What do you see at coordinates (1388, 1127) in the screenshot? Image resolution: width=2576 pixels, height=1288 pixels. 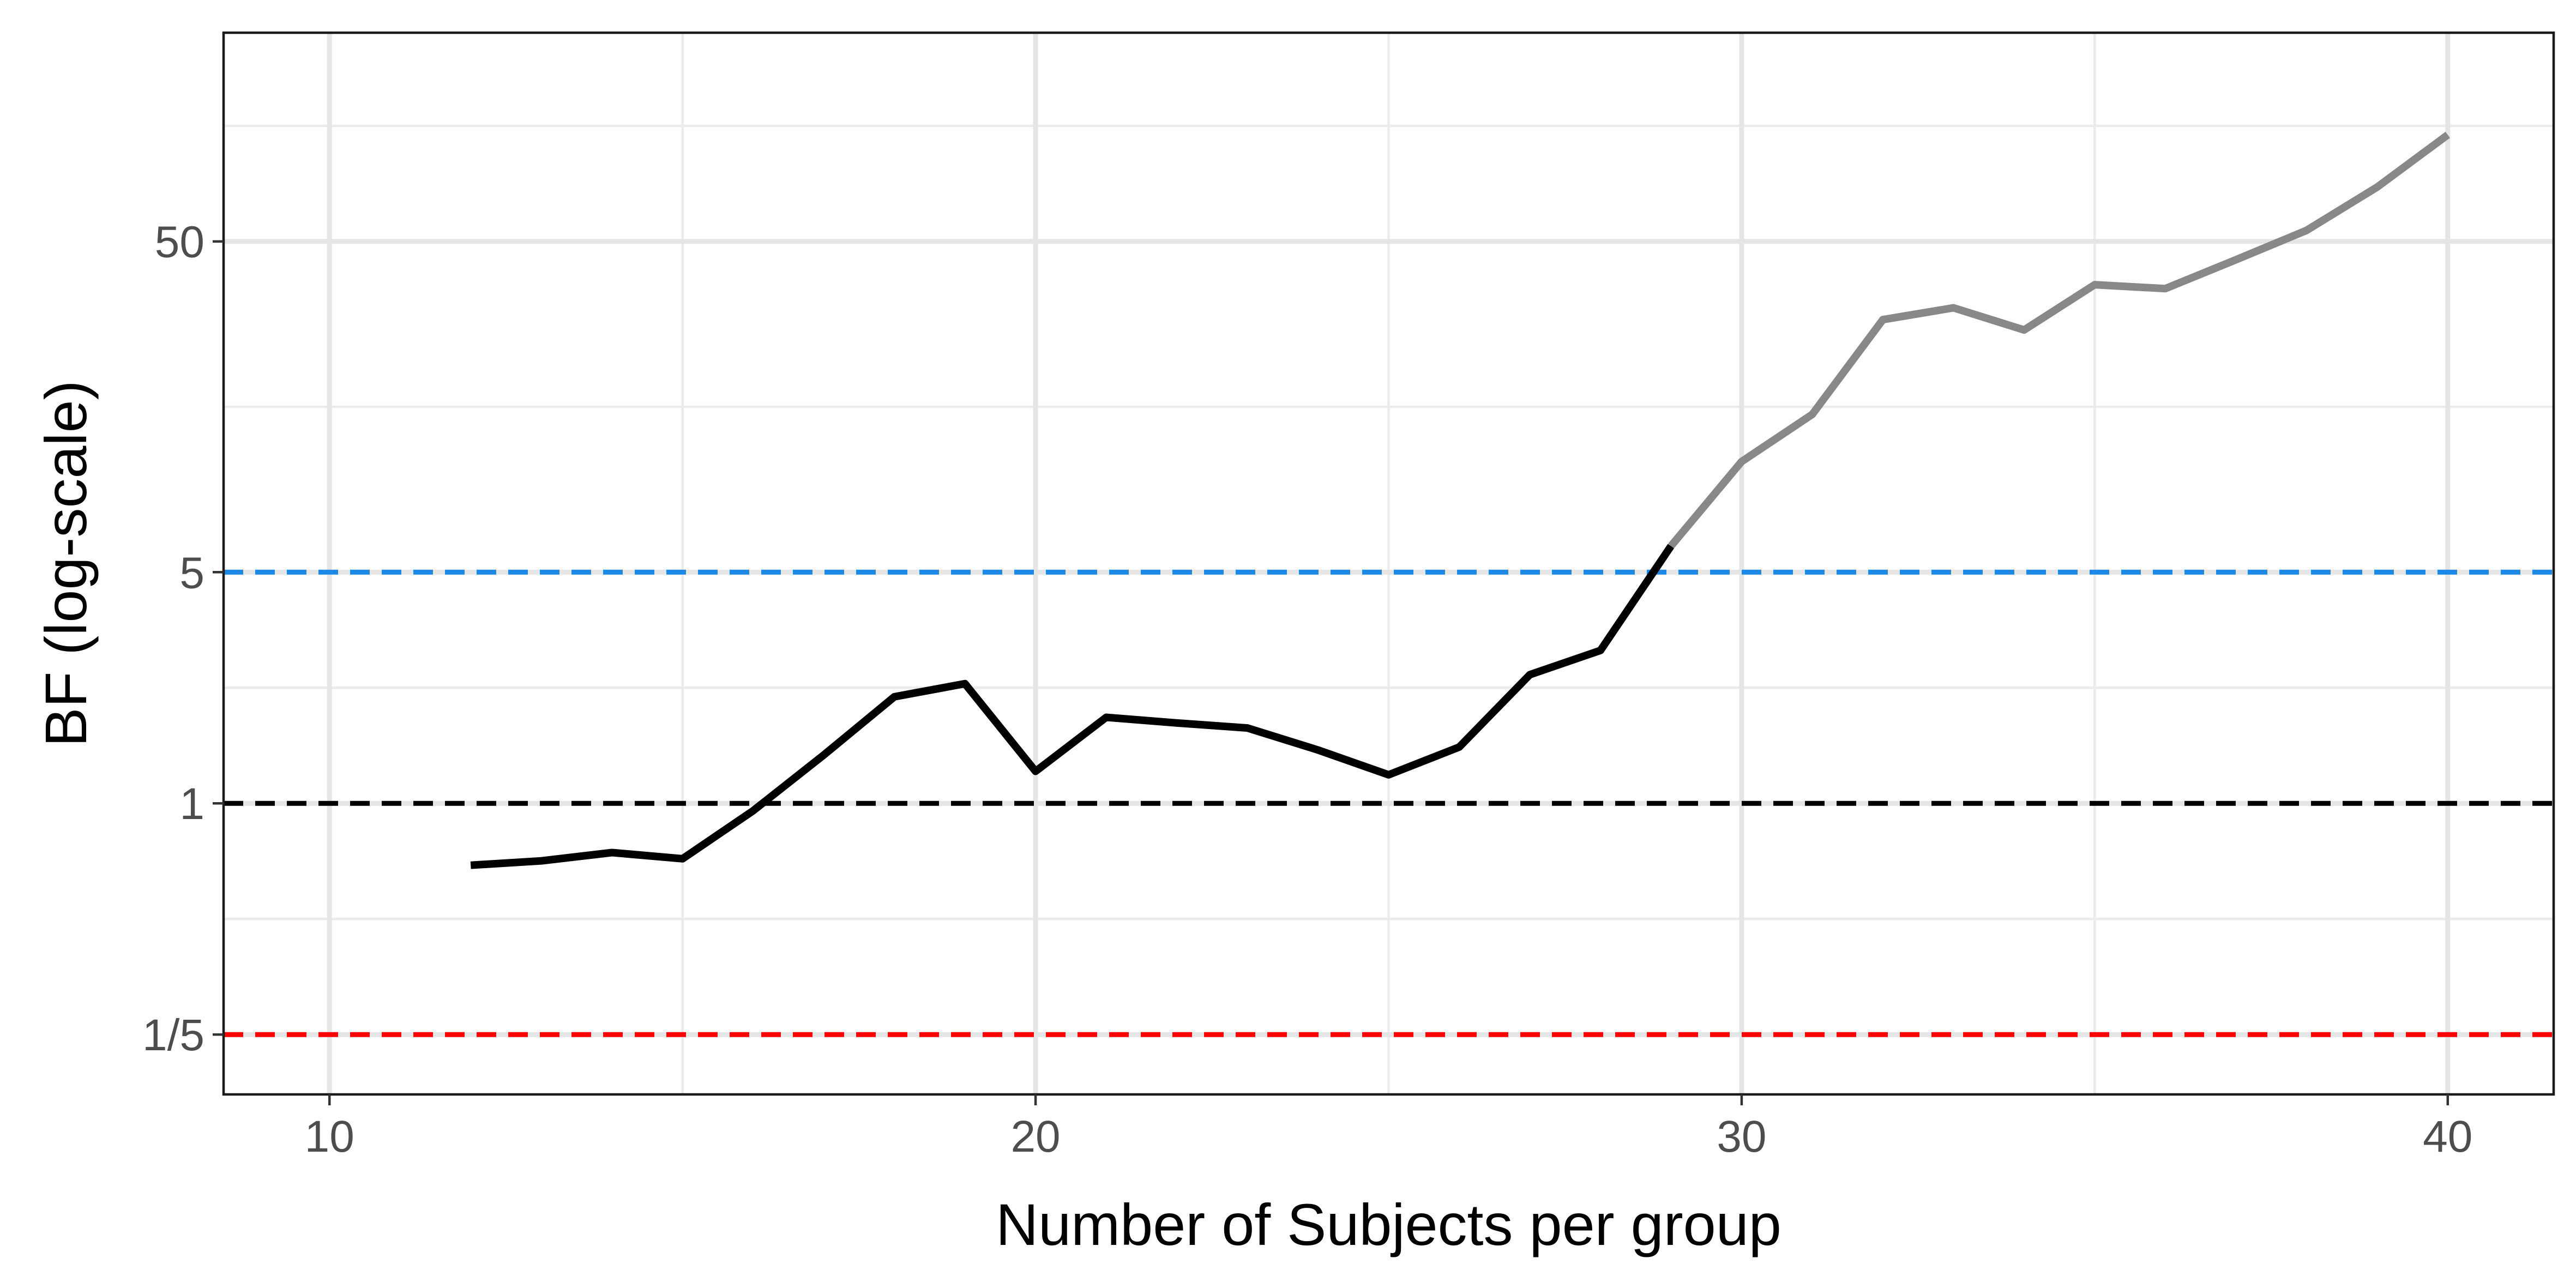 I see `x-axis-ticks: 10 20 30 40` at bounding box center [1388, 1127].